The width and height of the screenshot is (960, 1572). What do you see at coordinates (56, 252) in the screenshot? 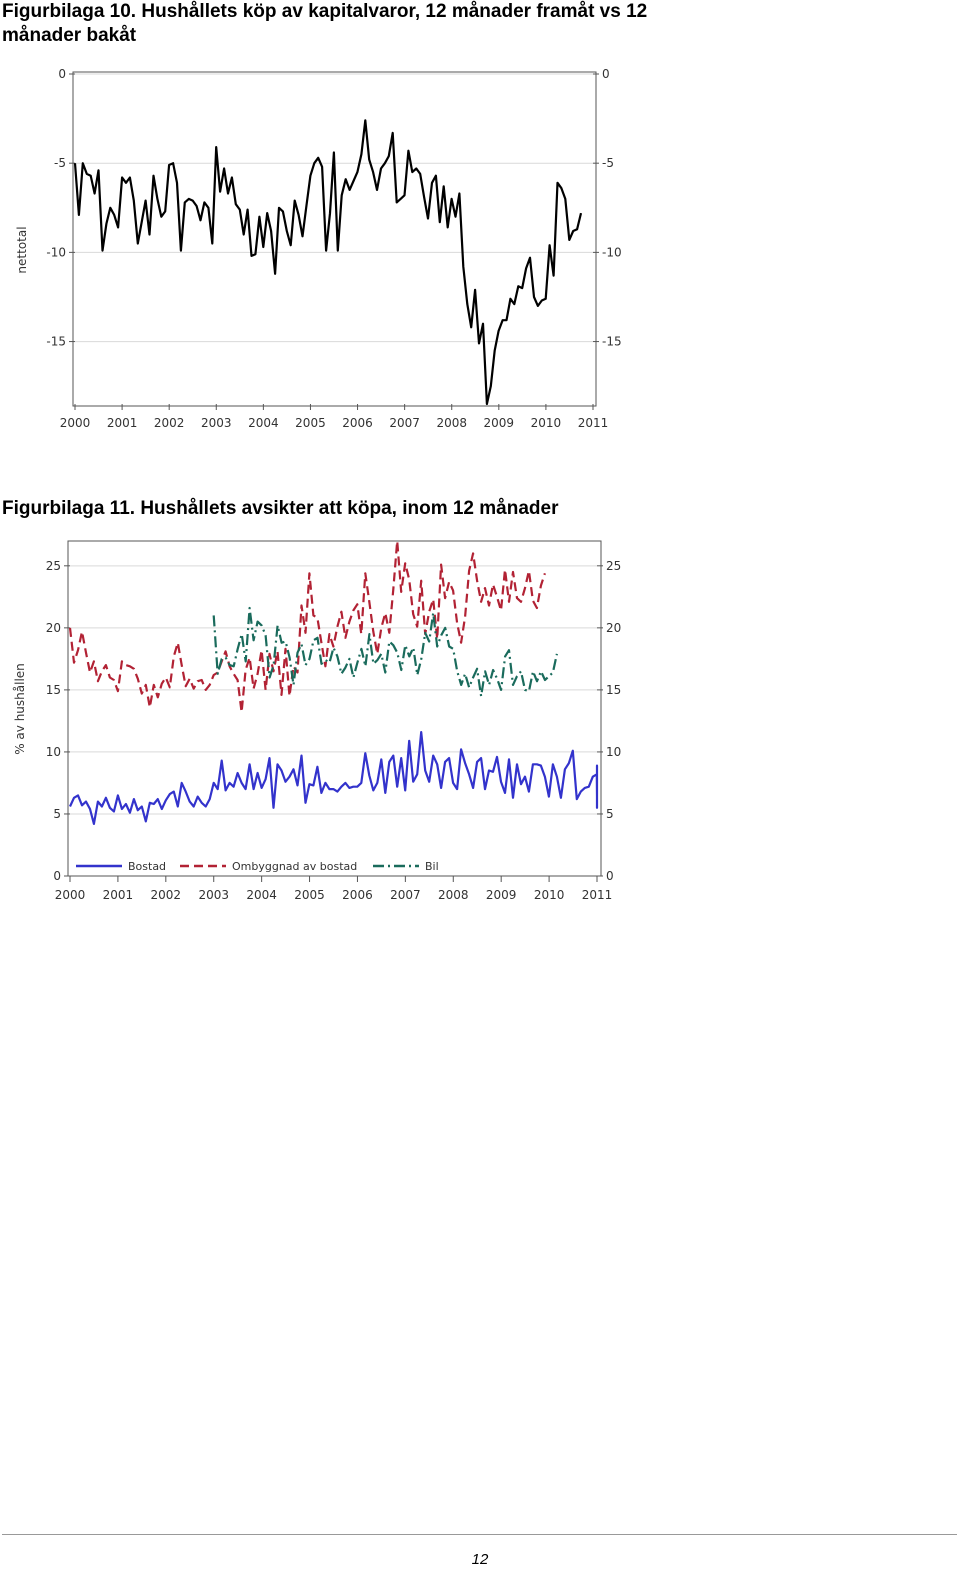
I see `y-tick-label-left: -10` at bounding box center [56, 252].